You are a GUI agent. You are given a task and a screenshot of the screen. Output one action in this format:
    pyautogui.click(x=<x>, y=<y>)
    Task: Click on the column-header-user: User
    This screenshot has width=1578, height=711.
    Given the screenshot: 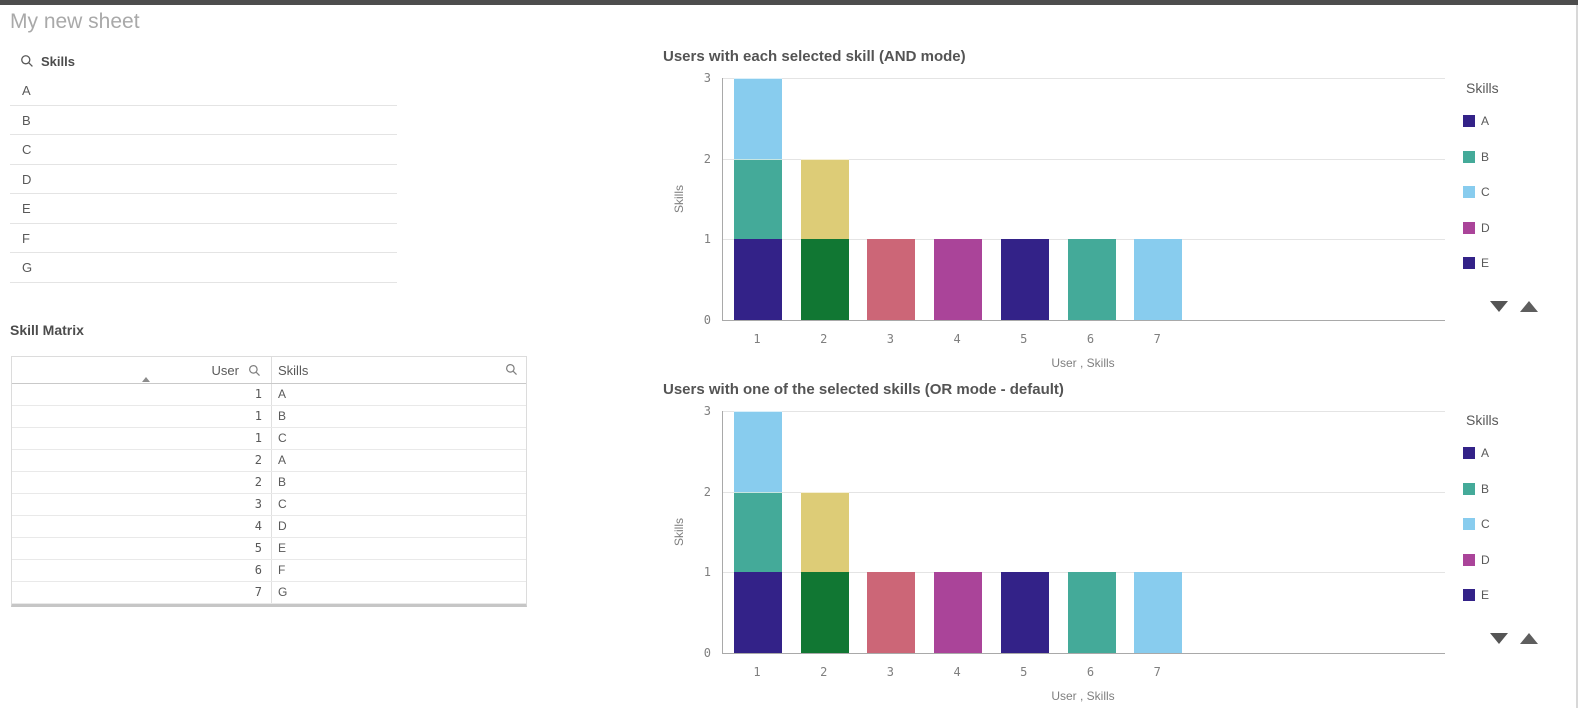 What is the action you would take?
    pyautogui.click(x=142, y=370)
    